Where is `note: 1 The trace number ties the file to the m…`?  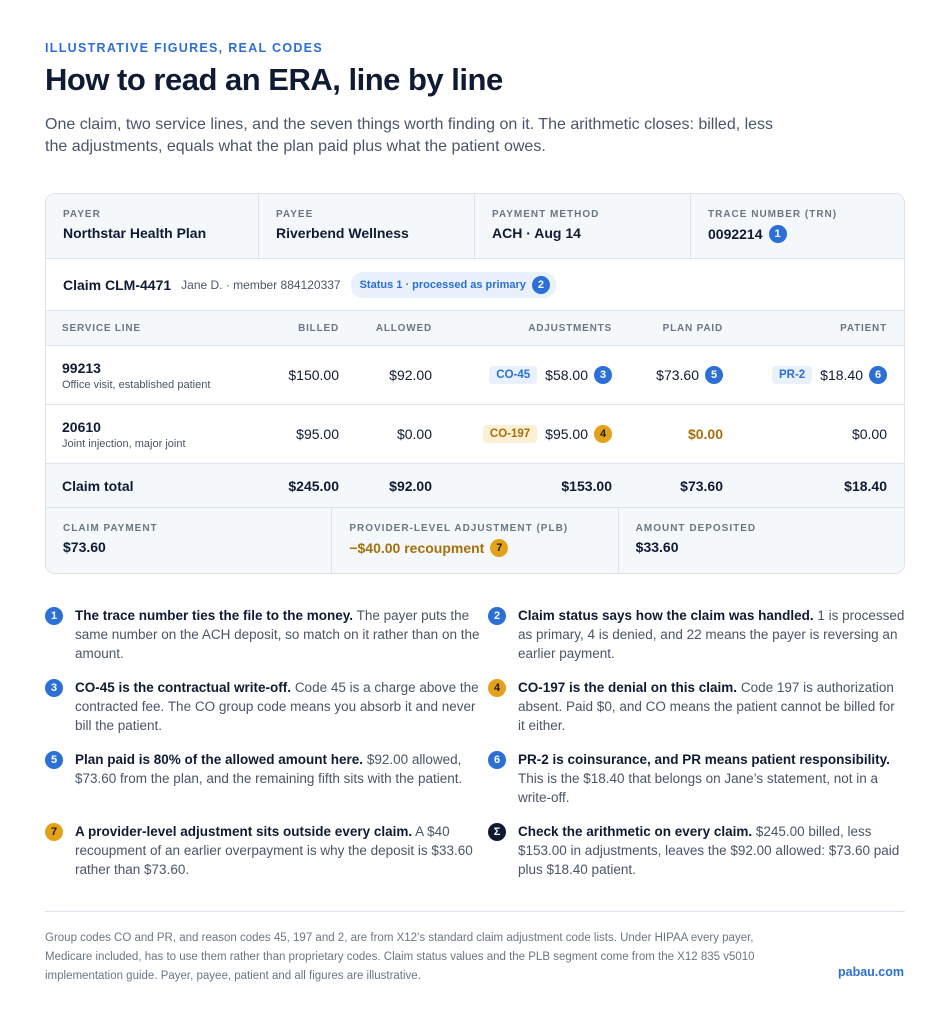 note: 1 The trace number ties the file to the m… is located at coordinates (266, 635).